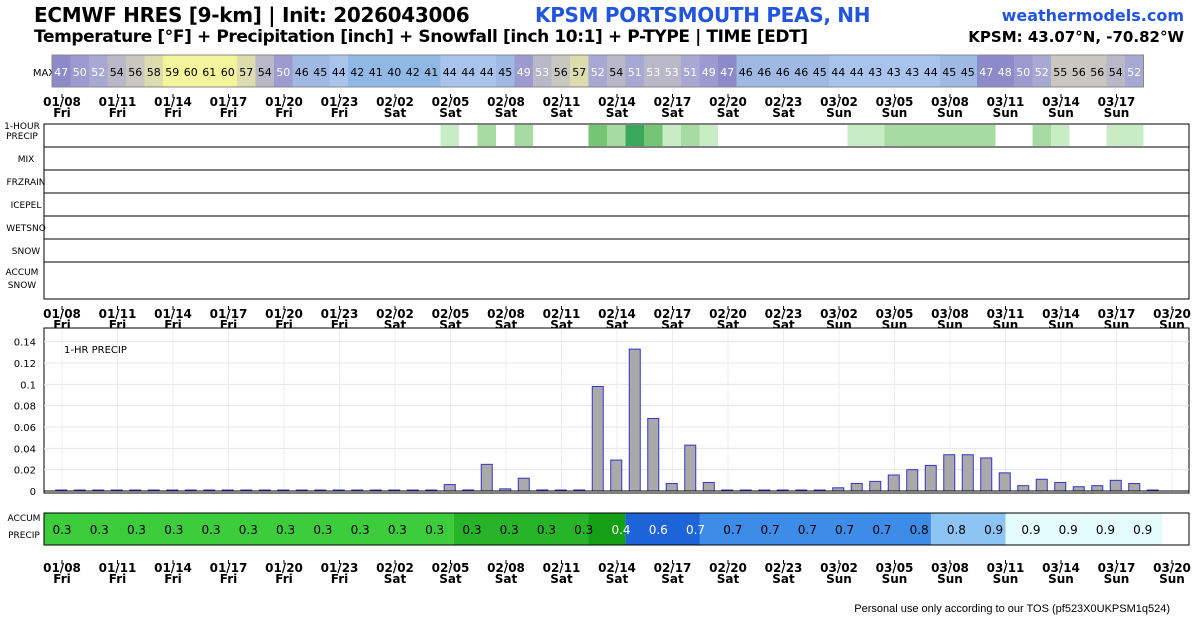  What do you see at coordinates (658, 530) in the screenshot?
I see `accum-value: 0.6` at bounding box center [658, 530].